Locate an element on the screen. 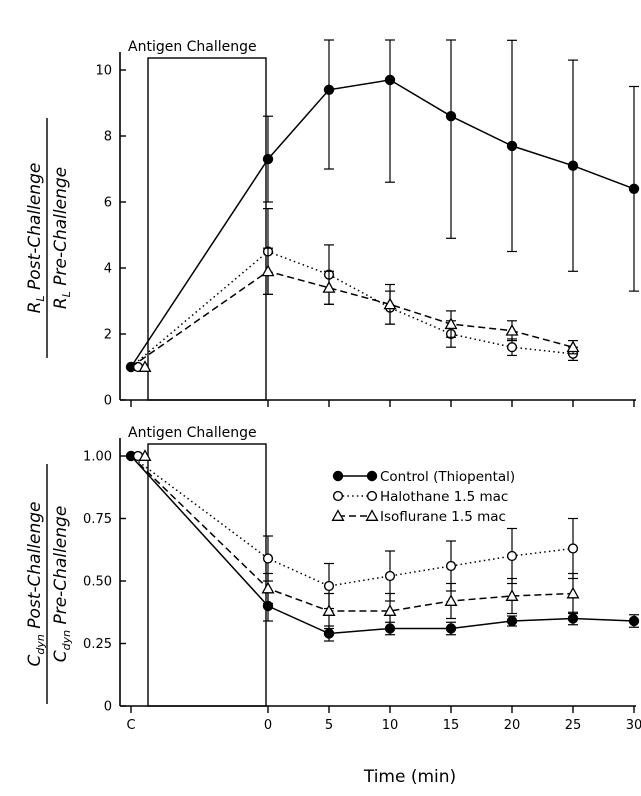 The width and height of the screenshot is (641, 796). legend-label: Isoflurane 1.5 mac is located at coordinates (443, 517).